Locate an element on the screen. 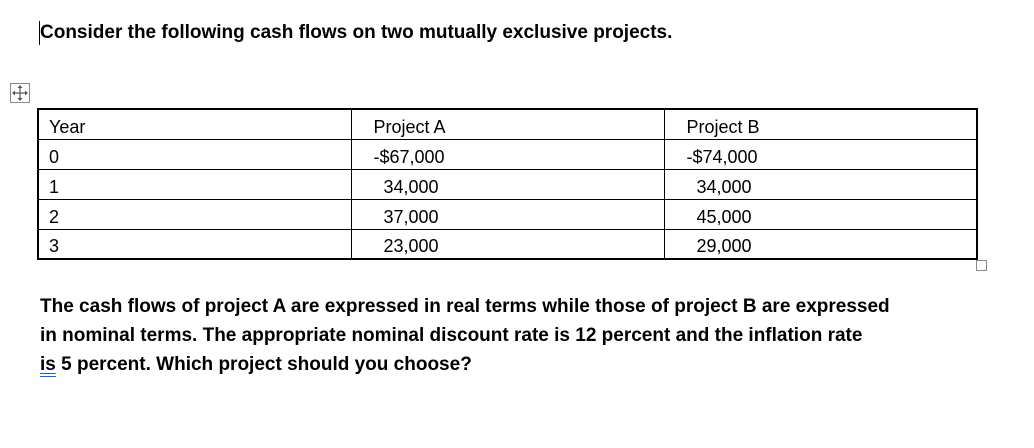 The width and height of the screenshot is (1034, 448). cell-project-b: -$74,000 is located at coordinates (820, 154).